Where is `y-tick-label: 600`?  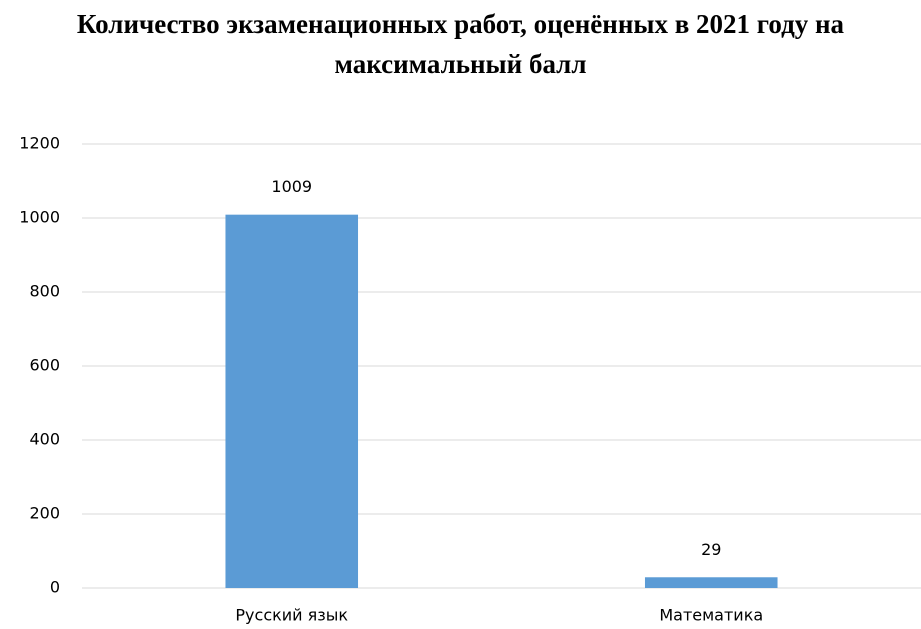 y-tick-label: 600 is located at coordinates (44, 365).